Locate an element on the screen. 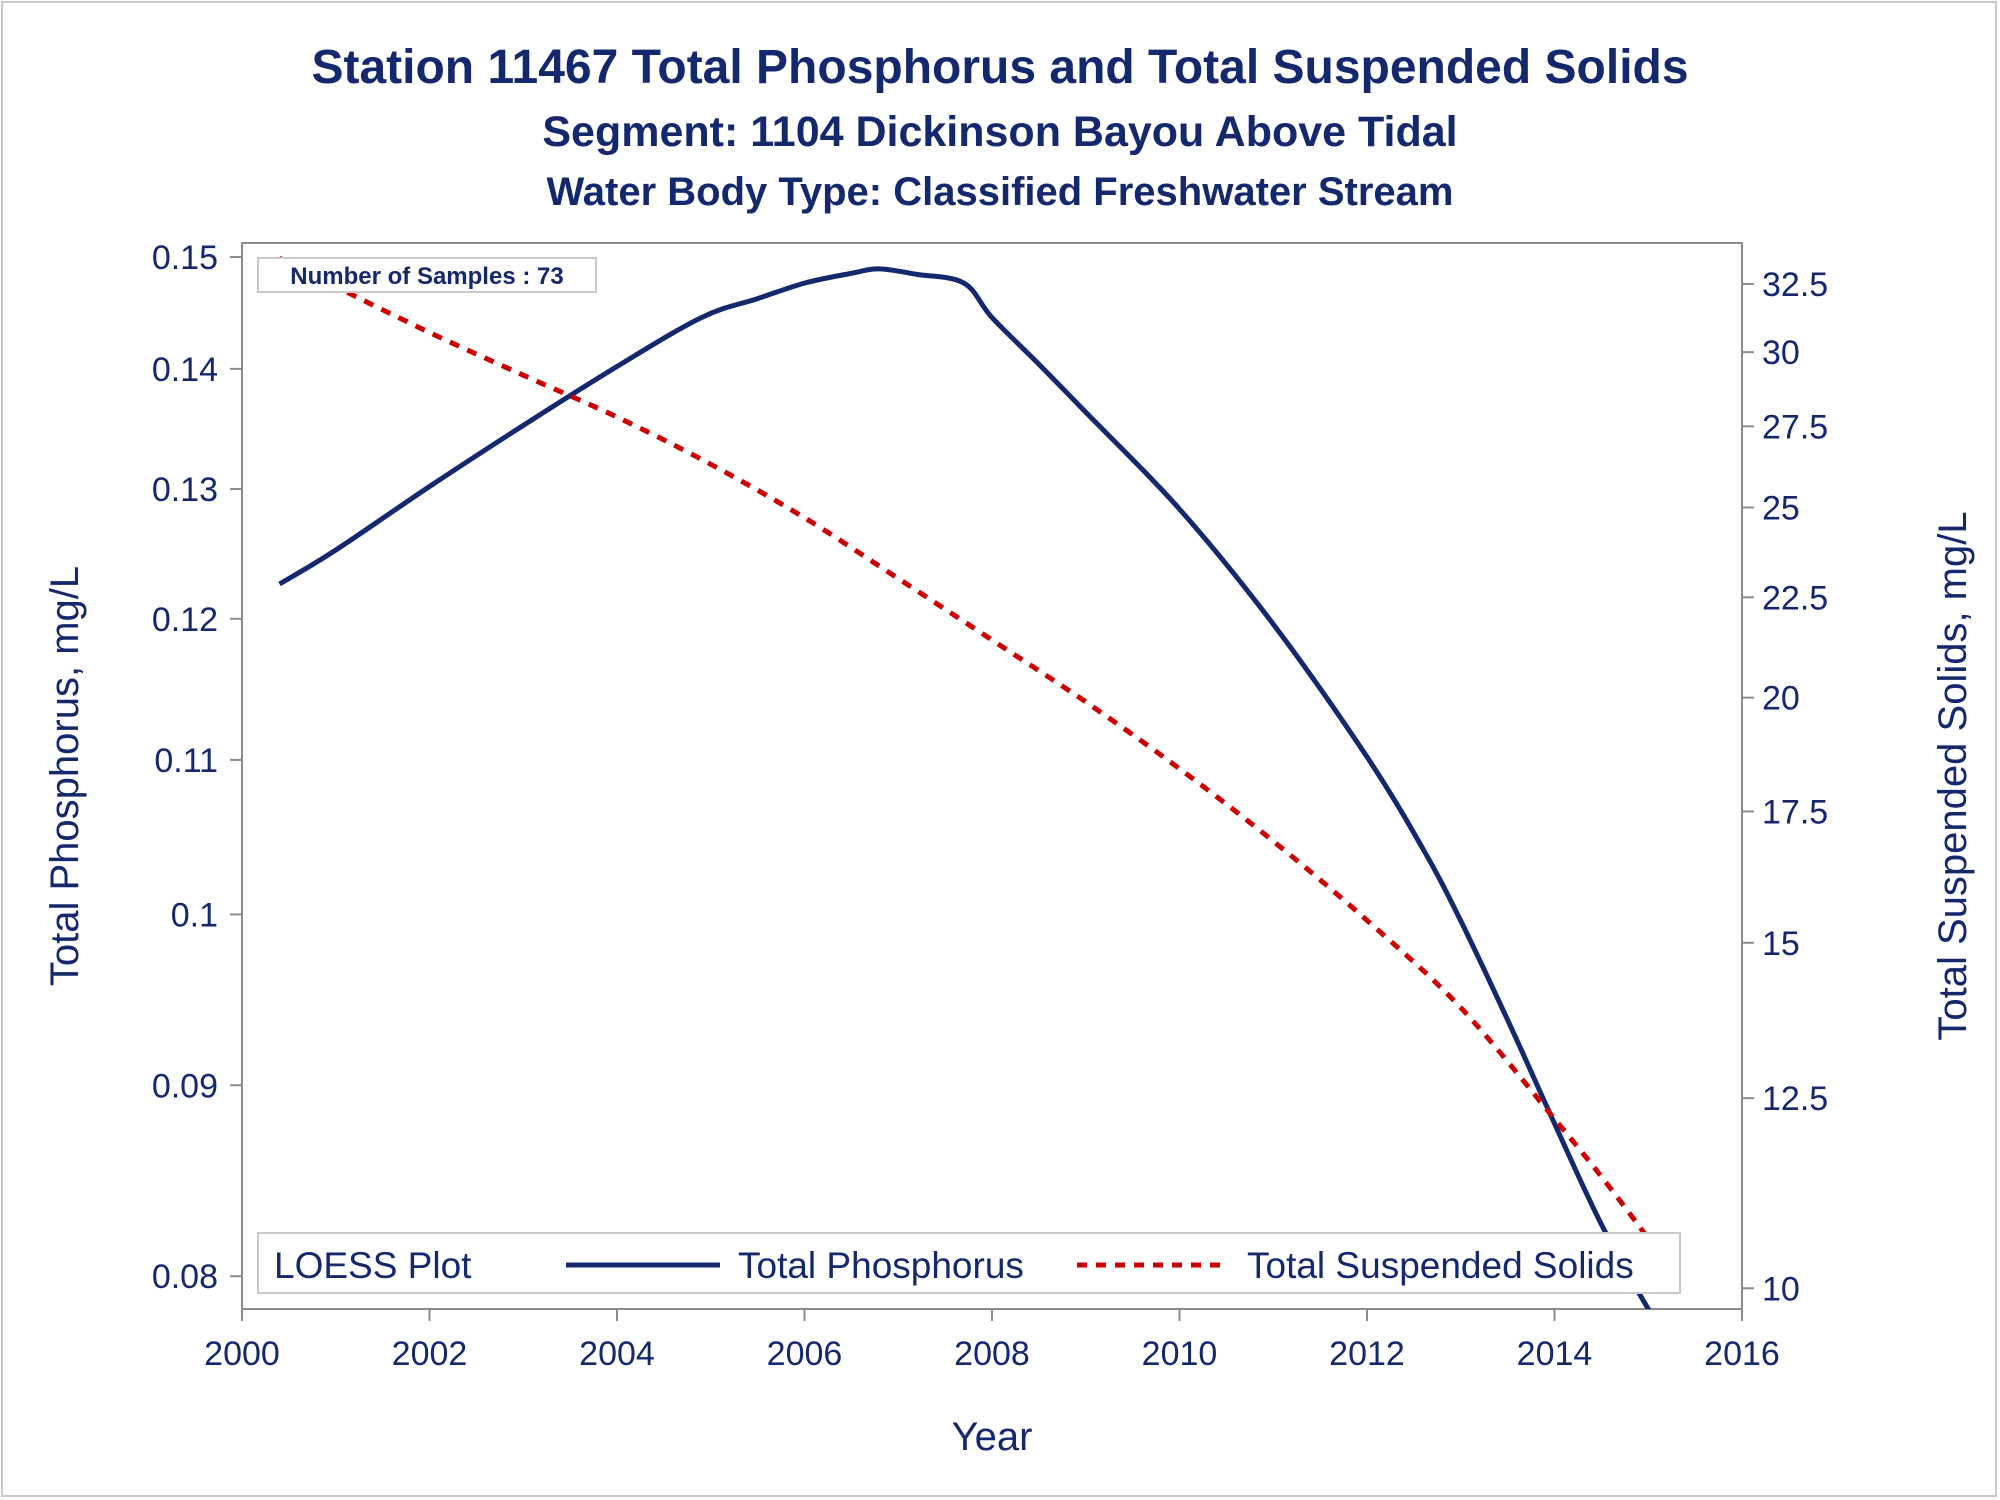  y-left-tick-label-0-08: 0.08 is located at coordinates (185, 1277).